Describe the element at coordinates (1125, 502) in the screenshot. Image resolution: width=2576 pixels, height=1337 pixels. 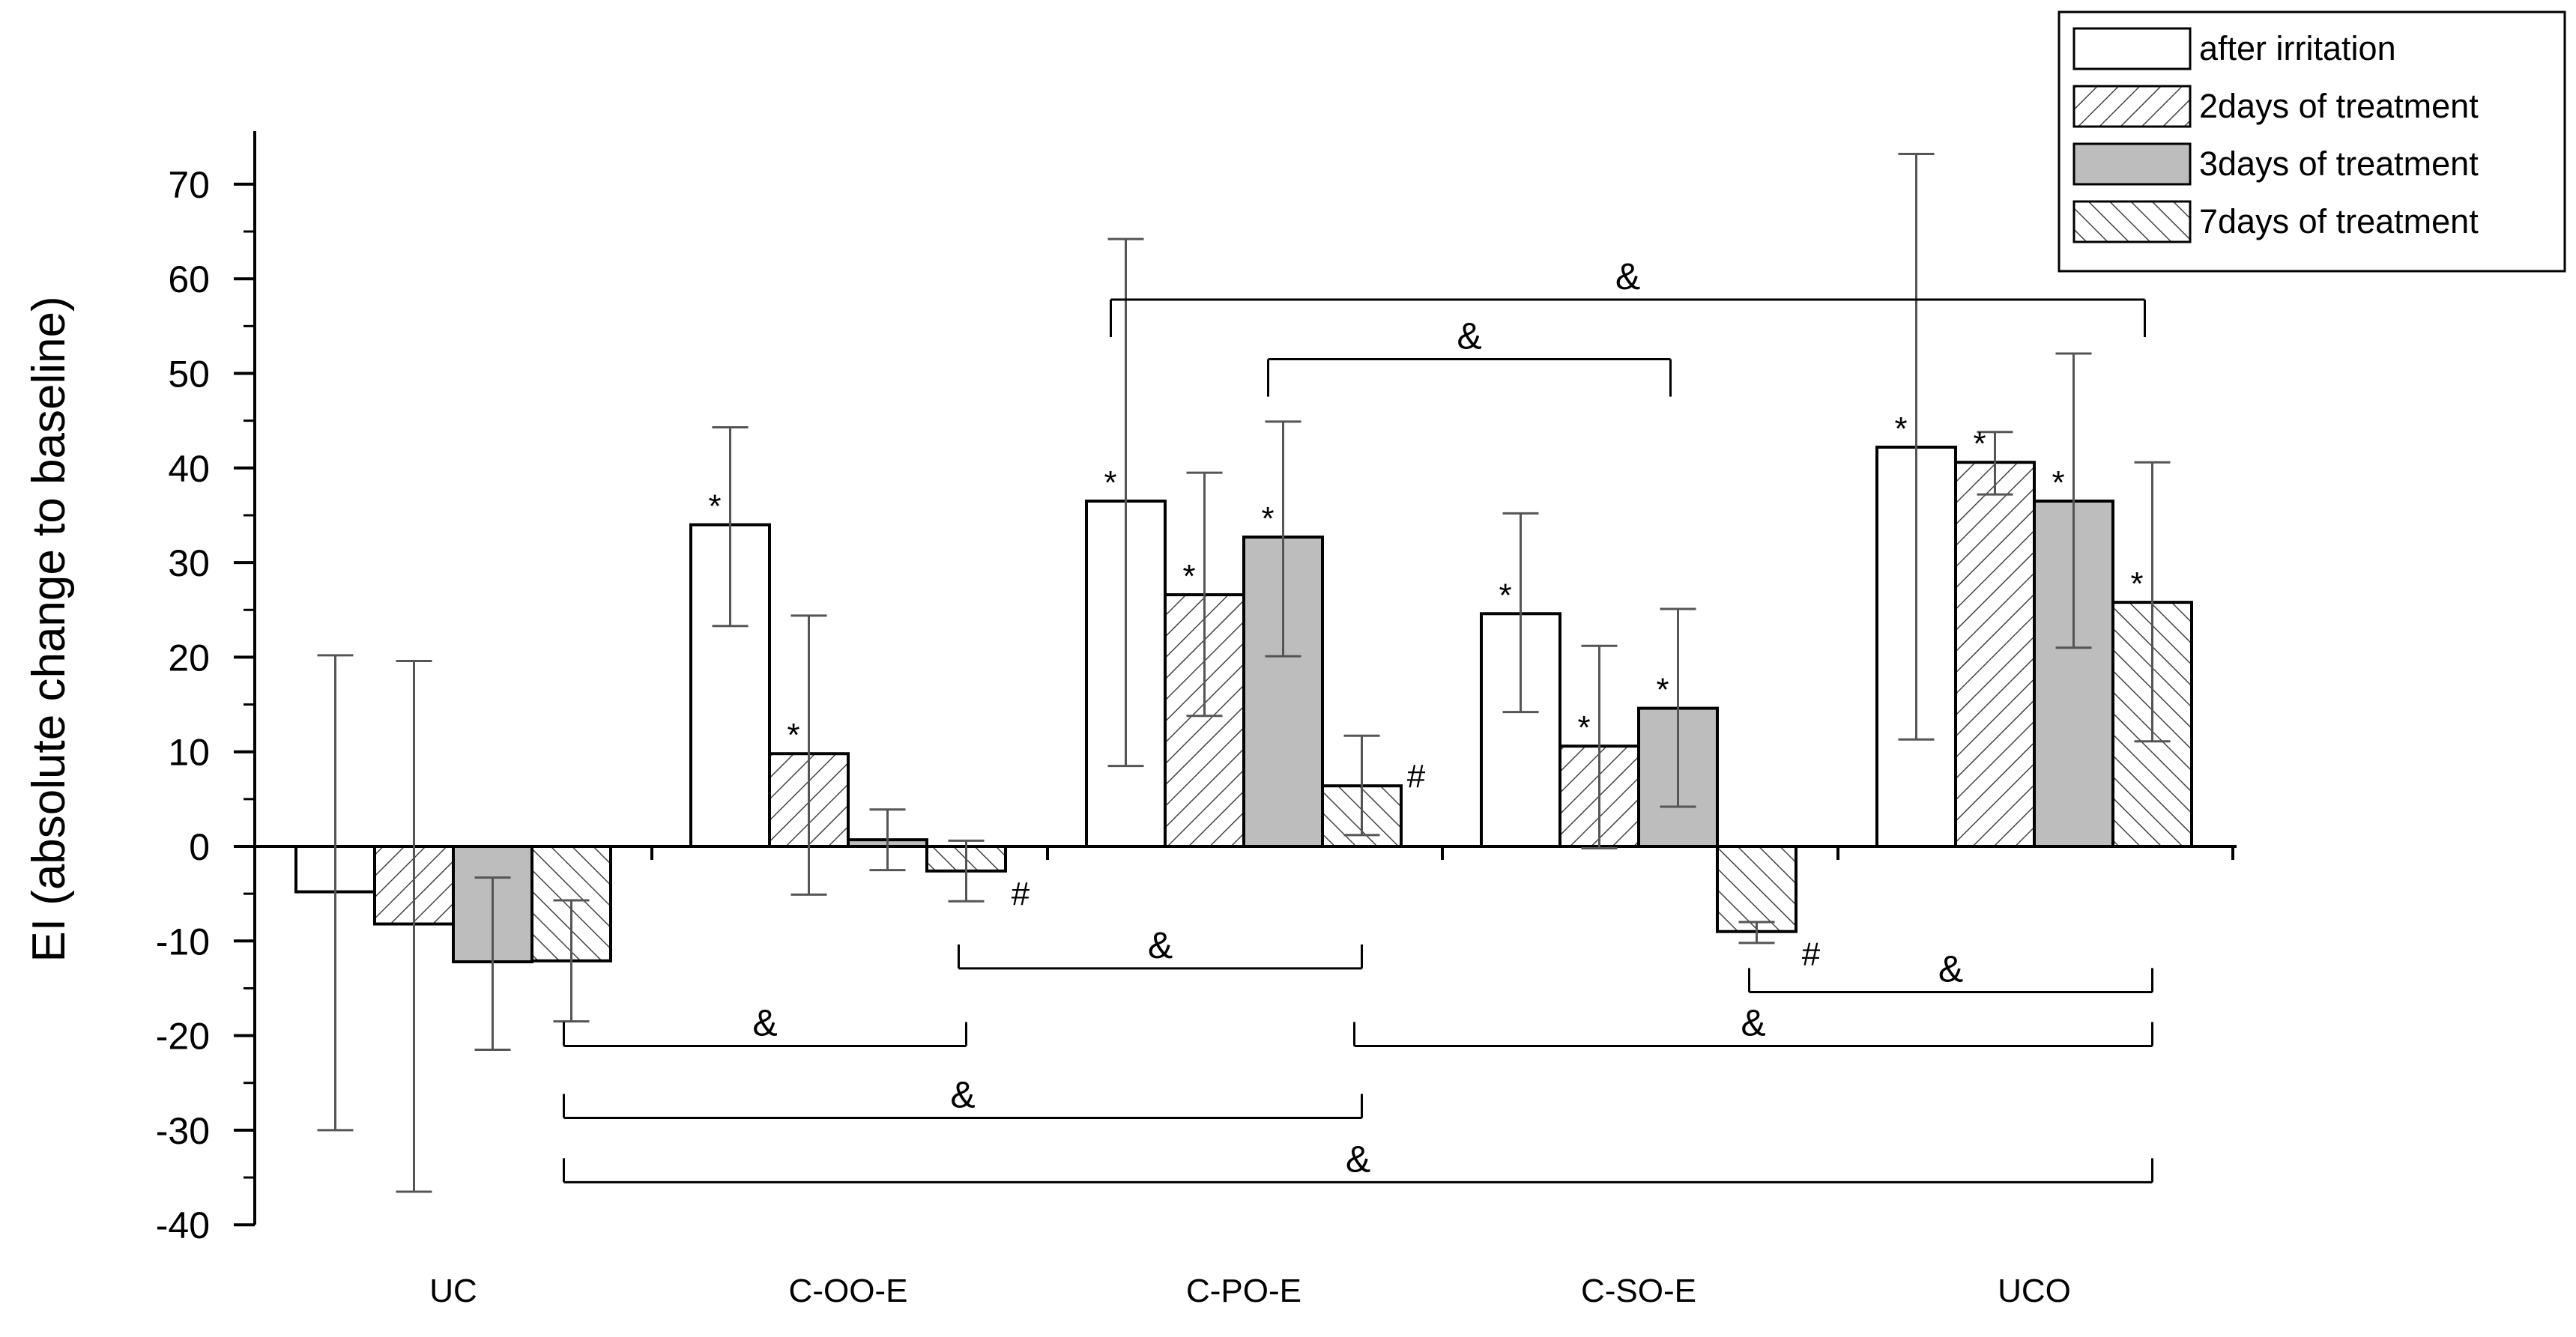
I see `error-bar-c-po-e-after-irritation` at that location.